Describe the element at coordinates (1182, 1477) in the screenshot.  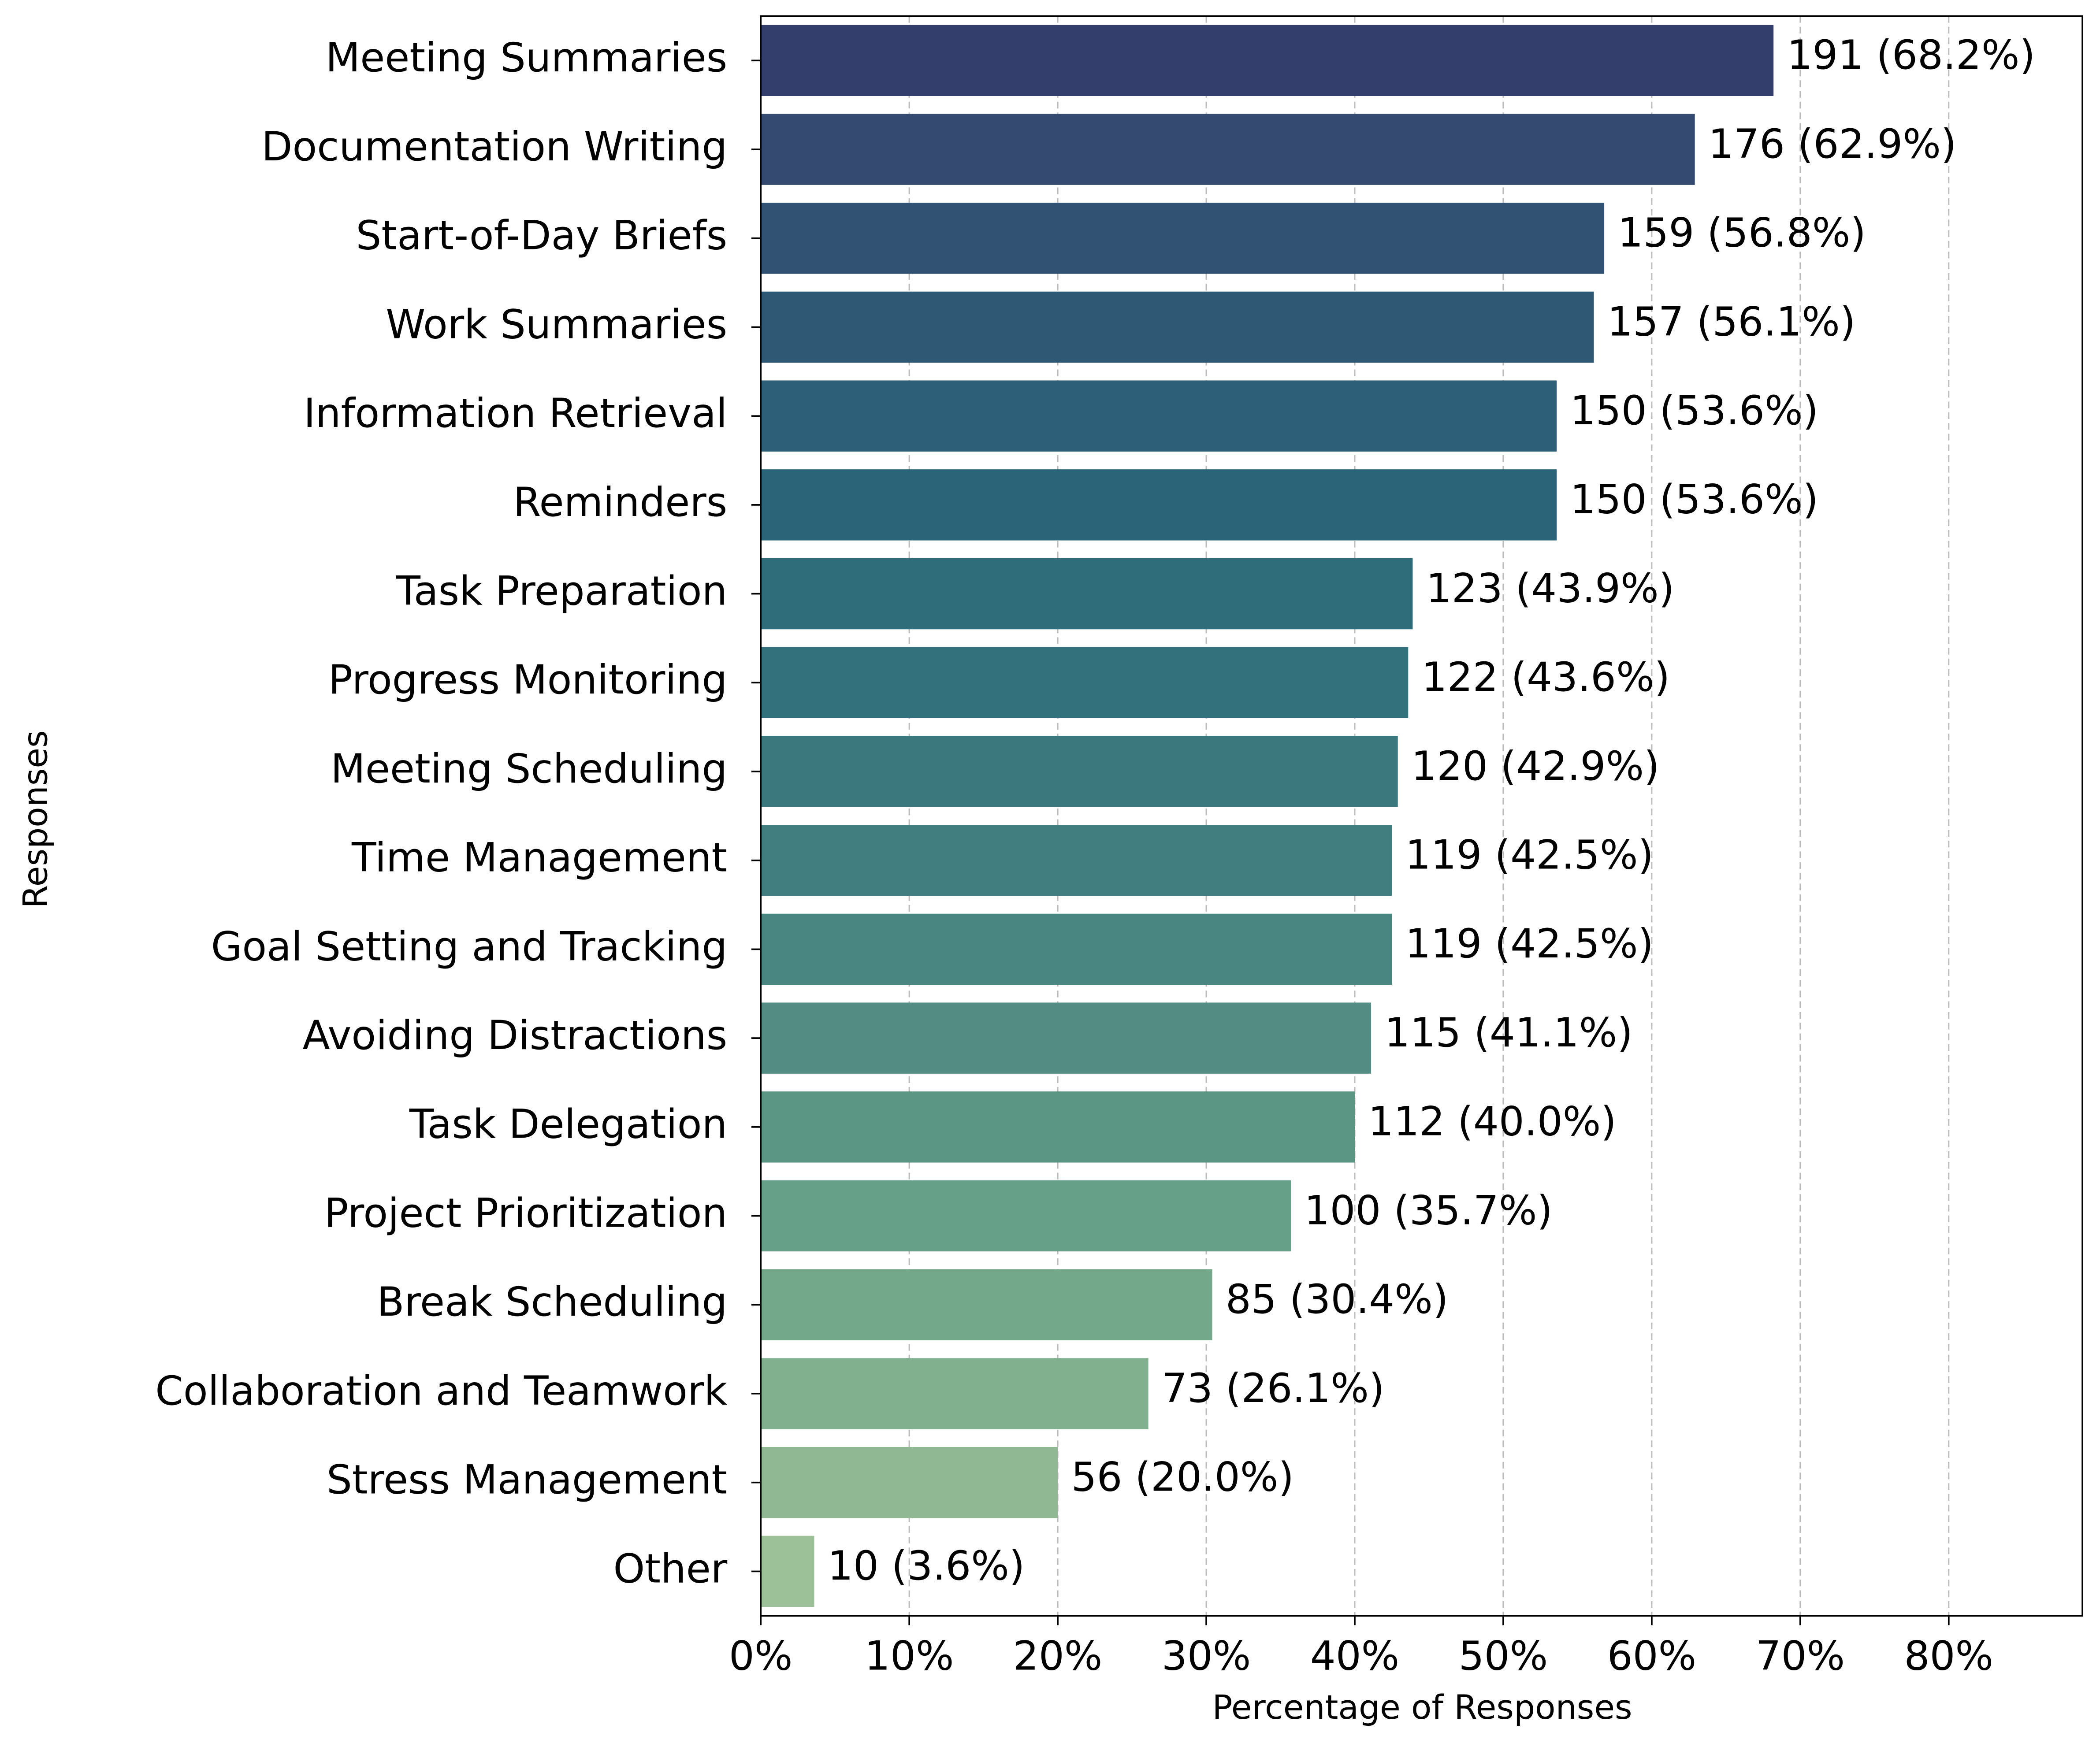
I see `value-label: 56 (20.0%)` at that location.